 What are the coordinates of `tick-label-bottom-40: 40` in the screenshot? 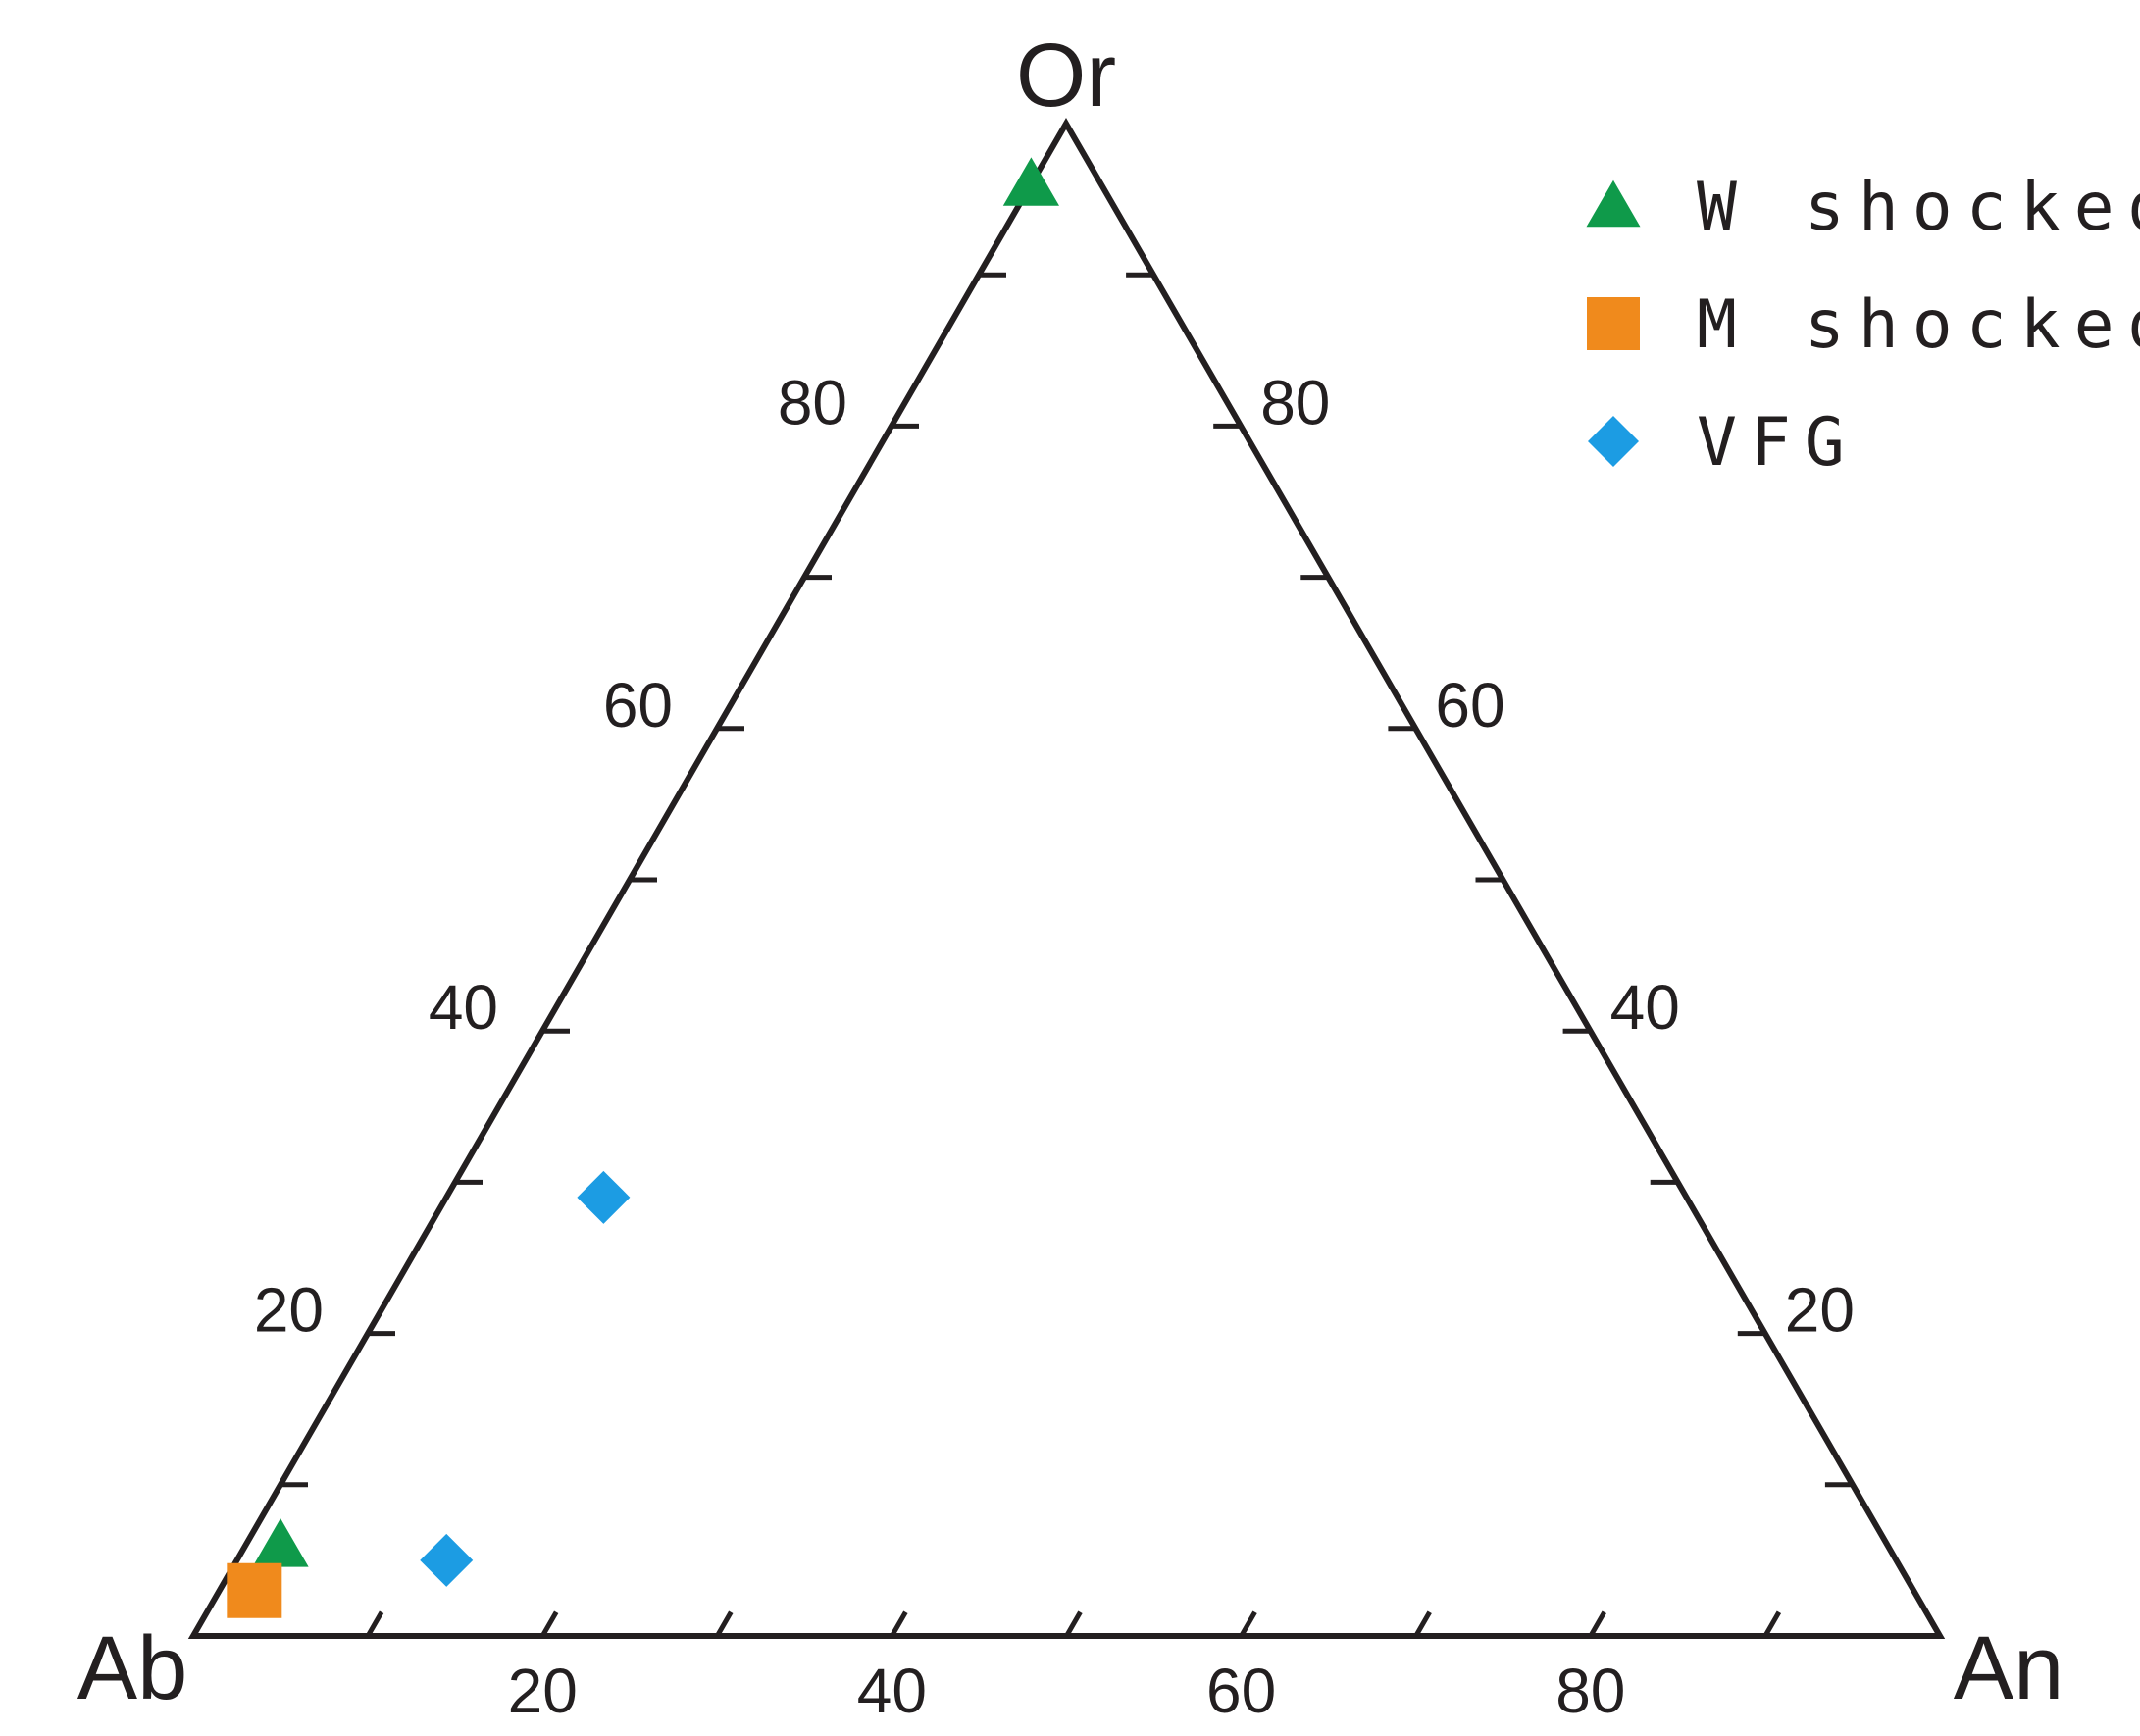 It's located at (892, 1691).